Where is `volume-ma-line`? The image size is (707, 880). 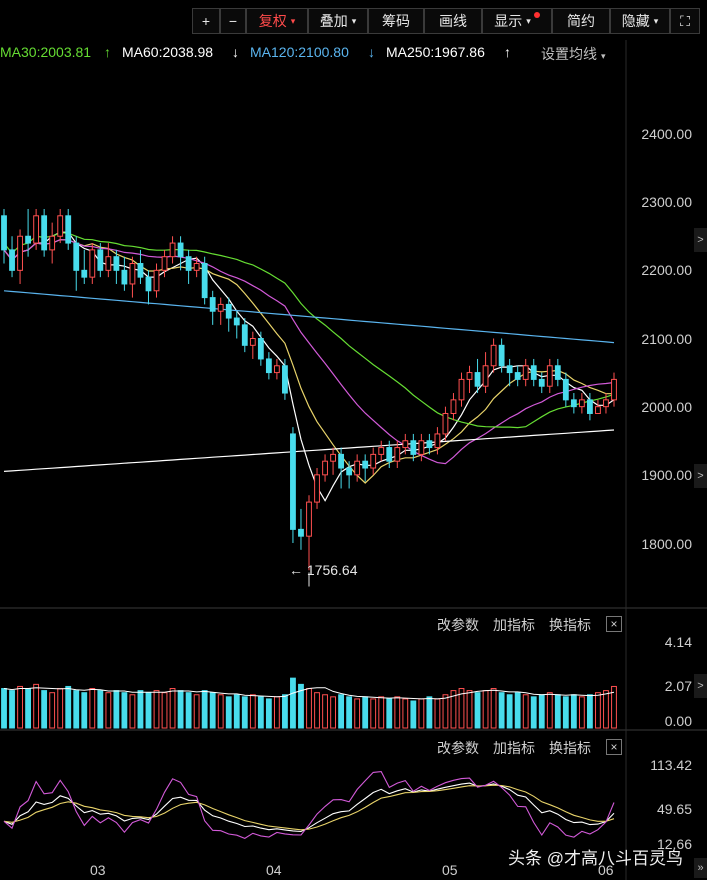 volume-ma-line is located at coordinates (309, 693).